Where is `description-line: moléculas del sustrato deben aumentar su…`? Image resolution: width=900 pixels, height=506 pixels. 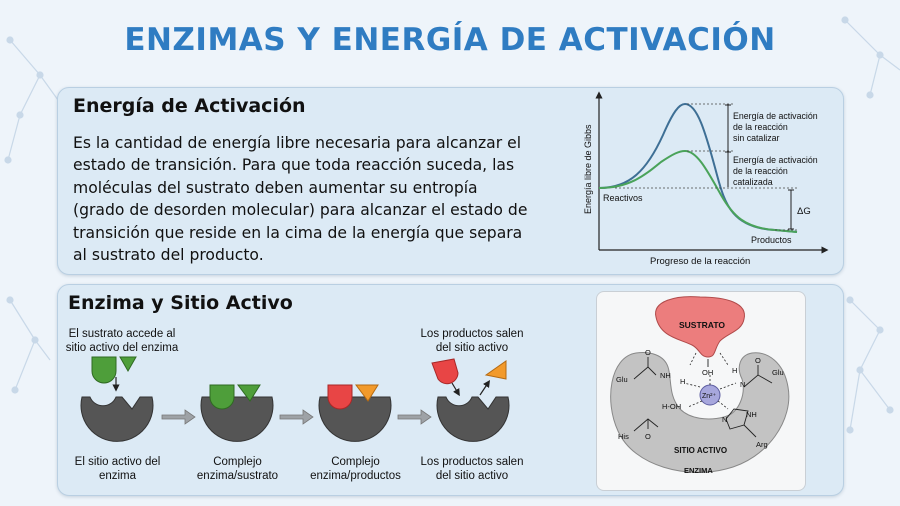
description-line: moléculas del sustrato deben aumentar su… is located at coordinates (275, 187).